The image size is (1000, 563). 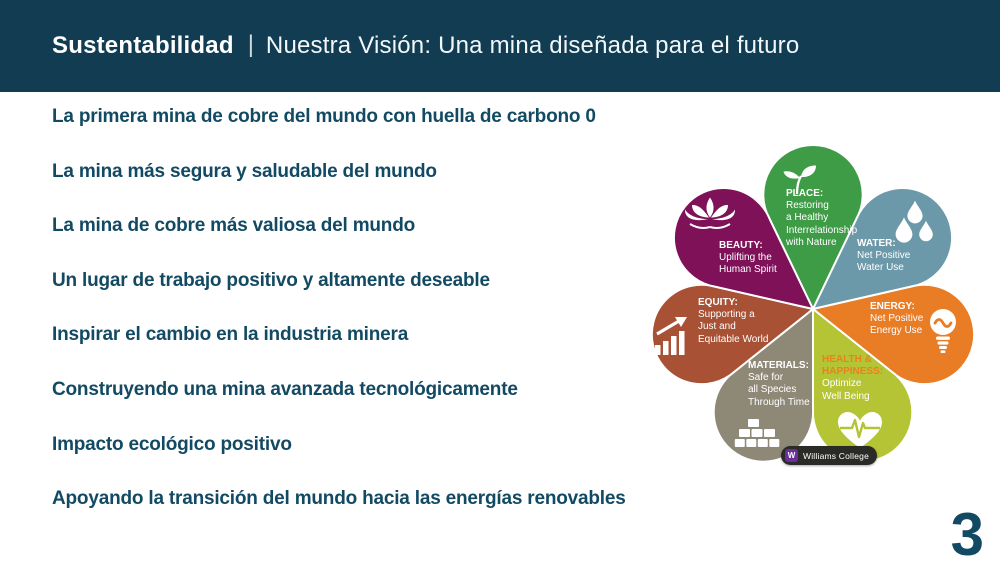 I want to click on petal-health, so click(x=862, y=385).